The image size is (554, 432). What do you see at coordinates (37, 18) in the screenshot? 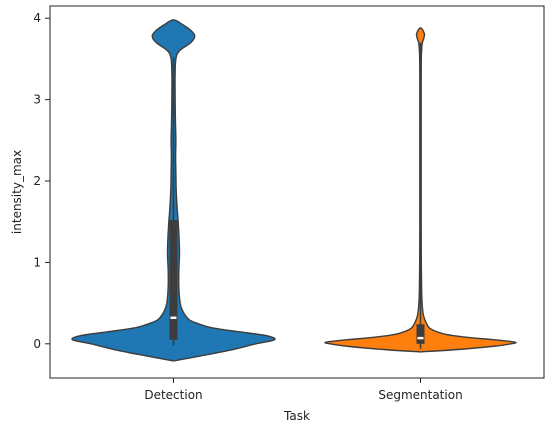
I see `y-tick-label: 4` at bounding box center [37, 18].